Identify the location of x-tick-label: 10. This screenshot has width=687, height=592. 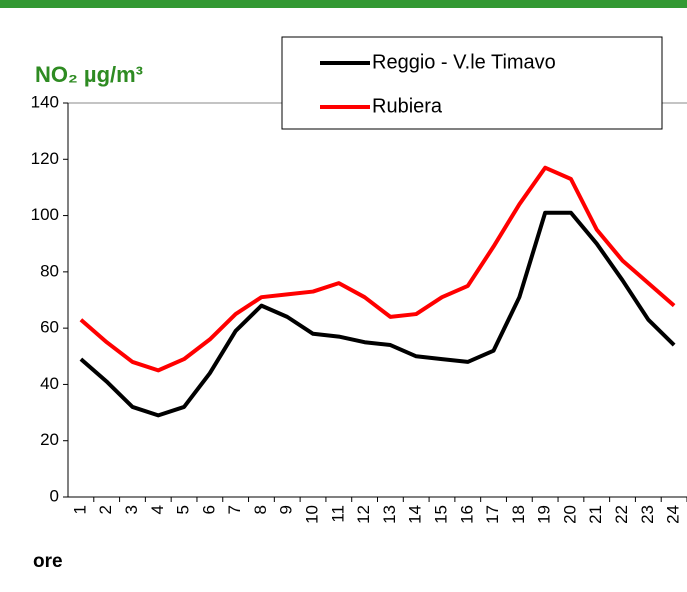
(312, 514).